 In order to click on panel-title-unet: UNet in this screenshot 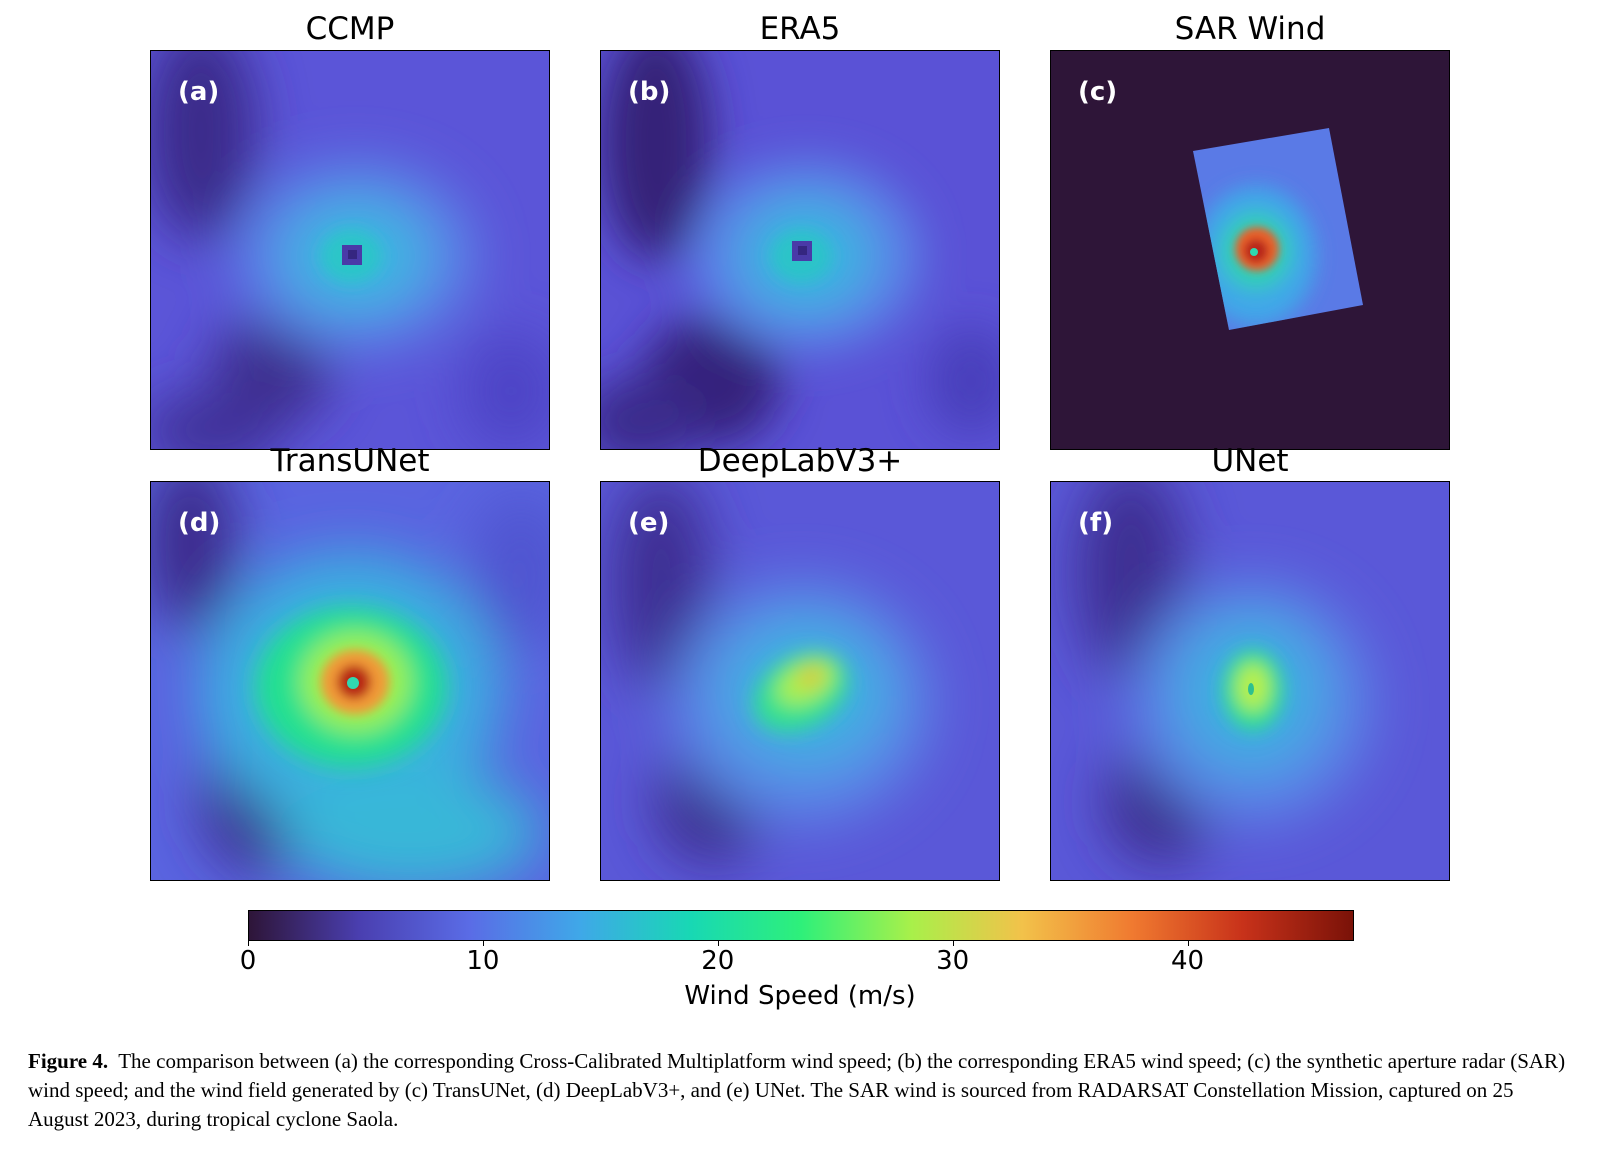, I will do `click(1250, 461)`.